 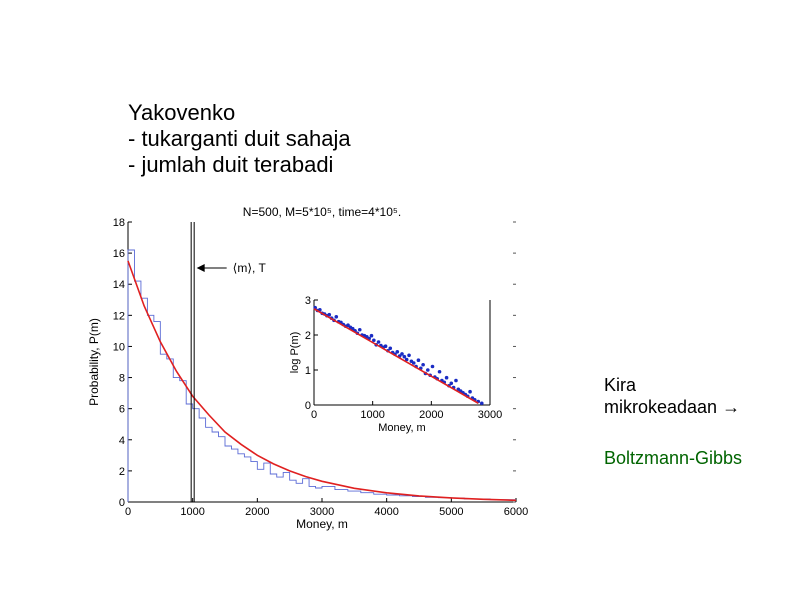 What do you see at coordinates (119, 254) in the screenshot?
I see `main-chart-y-tick-label: 16` at bounding box center [119, 254].